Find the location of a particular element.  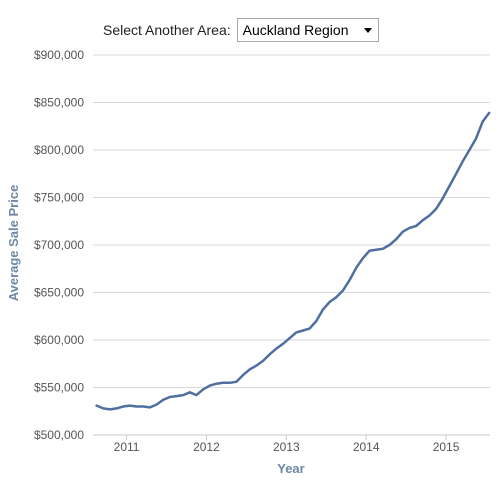

x-tick-label: 2011 is located at coordinates (127, 447).